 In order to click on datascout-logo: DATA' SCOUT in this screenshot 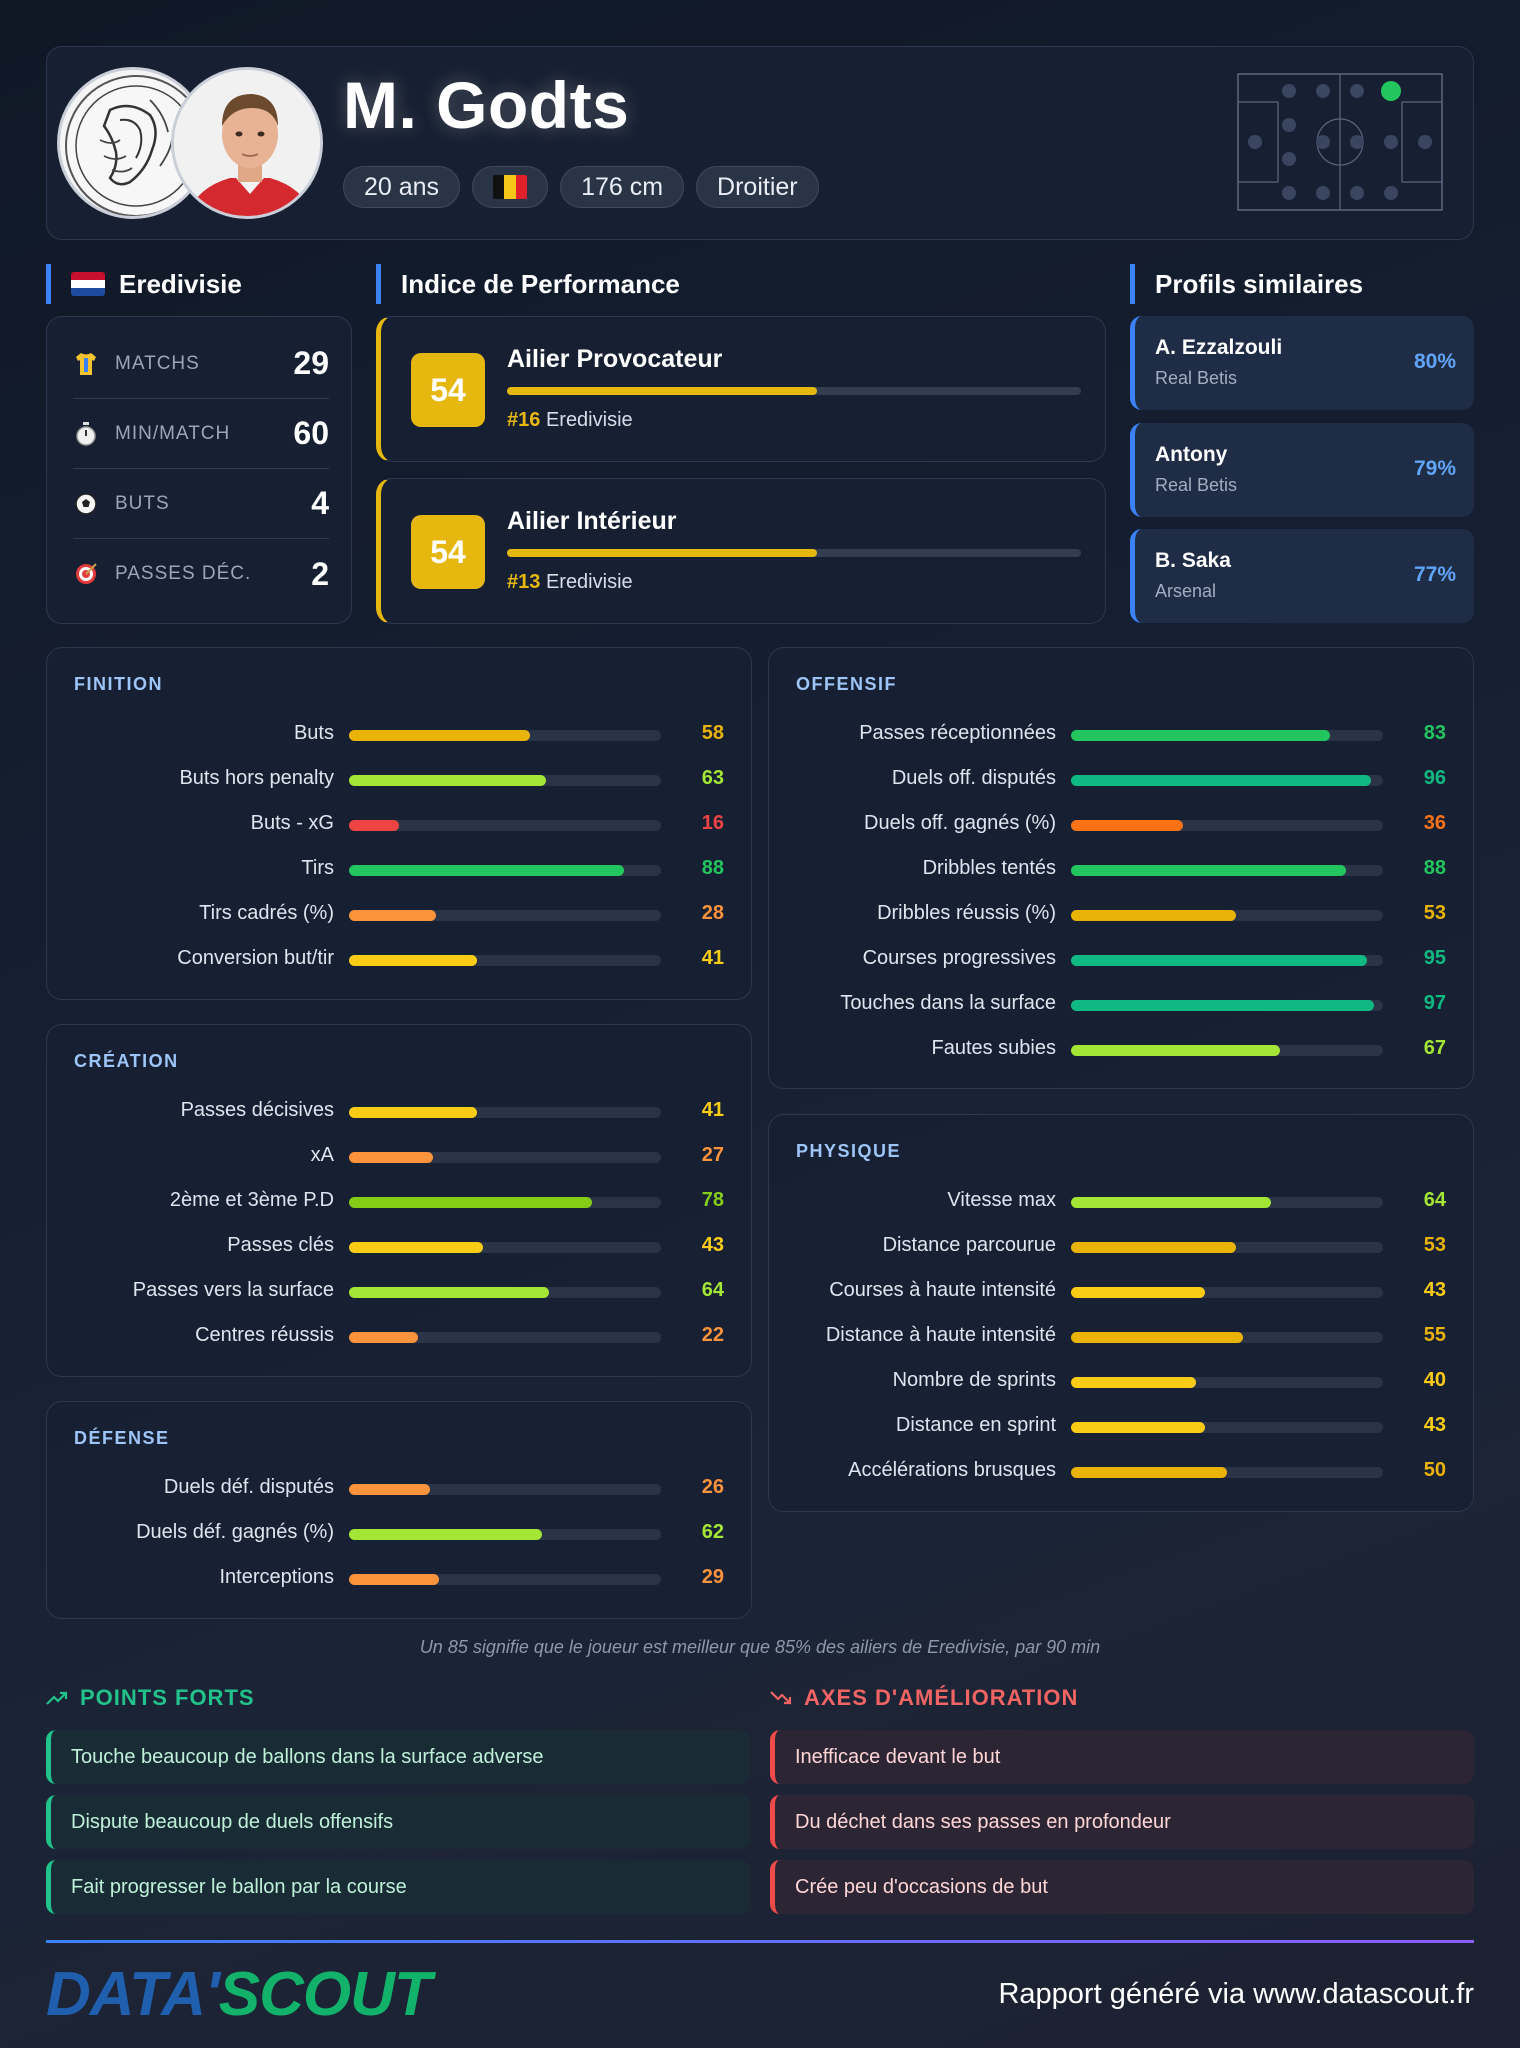, I will do `click(239, 1994)`.